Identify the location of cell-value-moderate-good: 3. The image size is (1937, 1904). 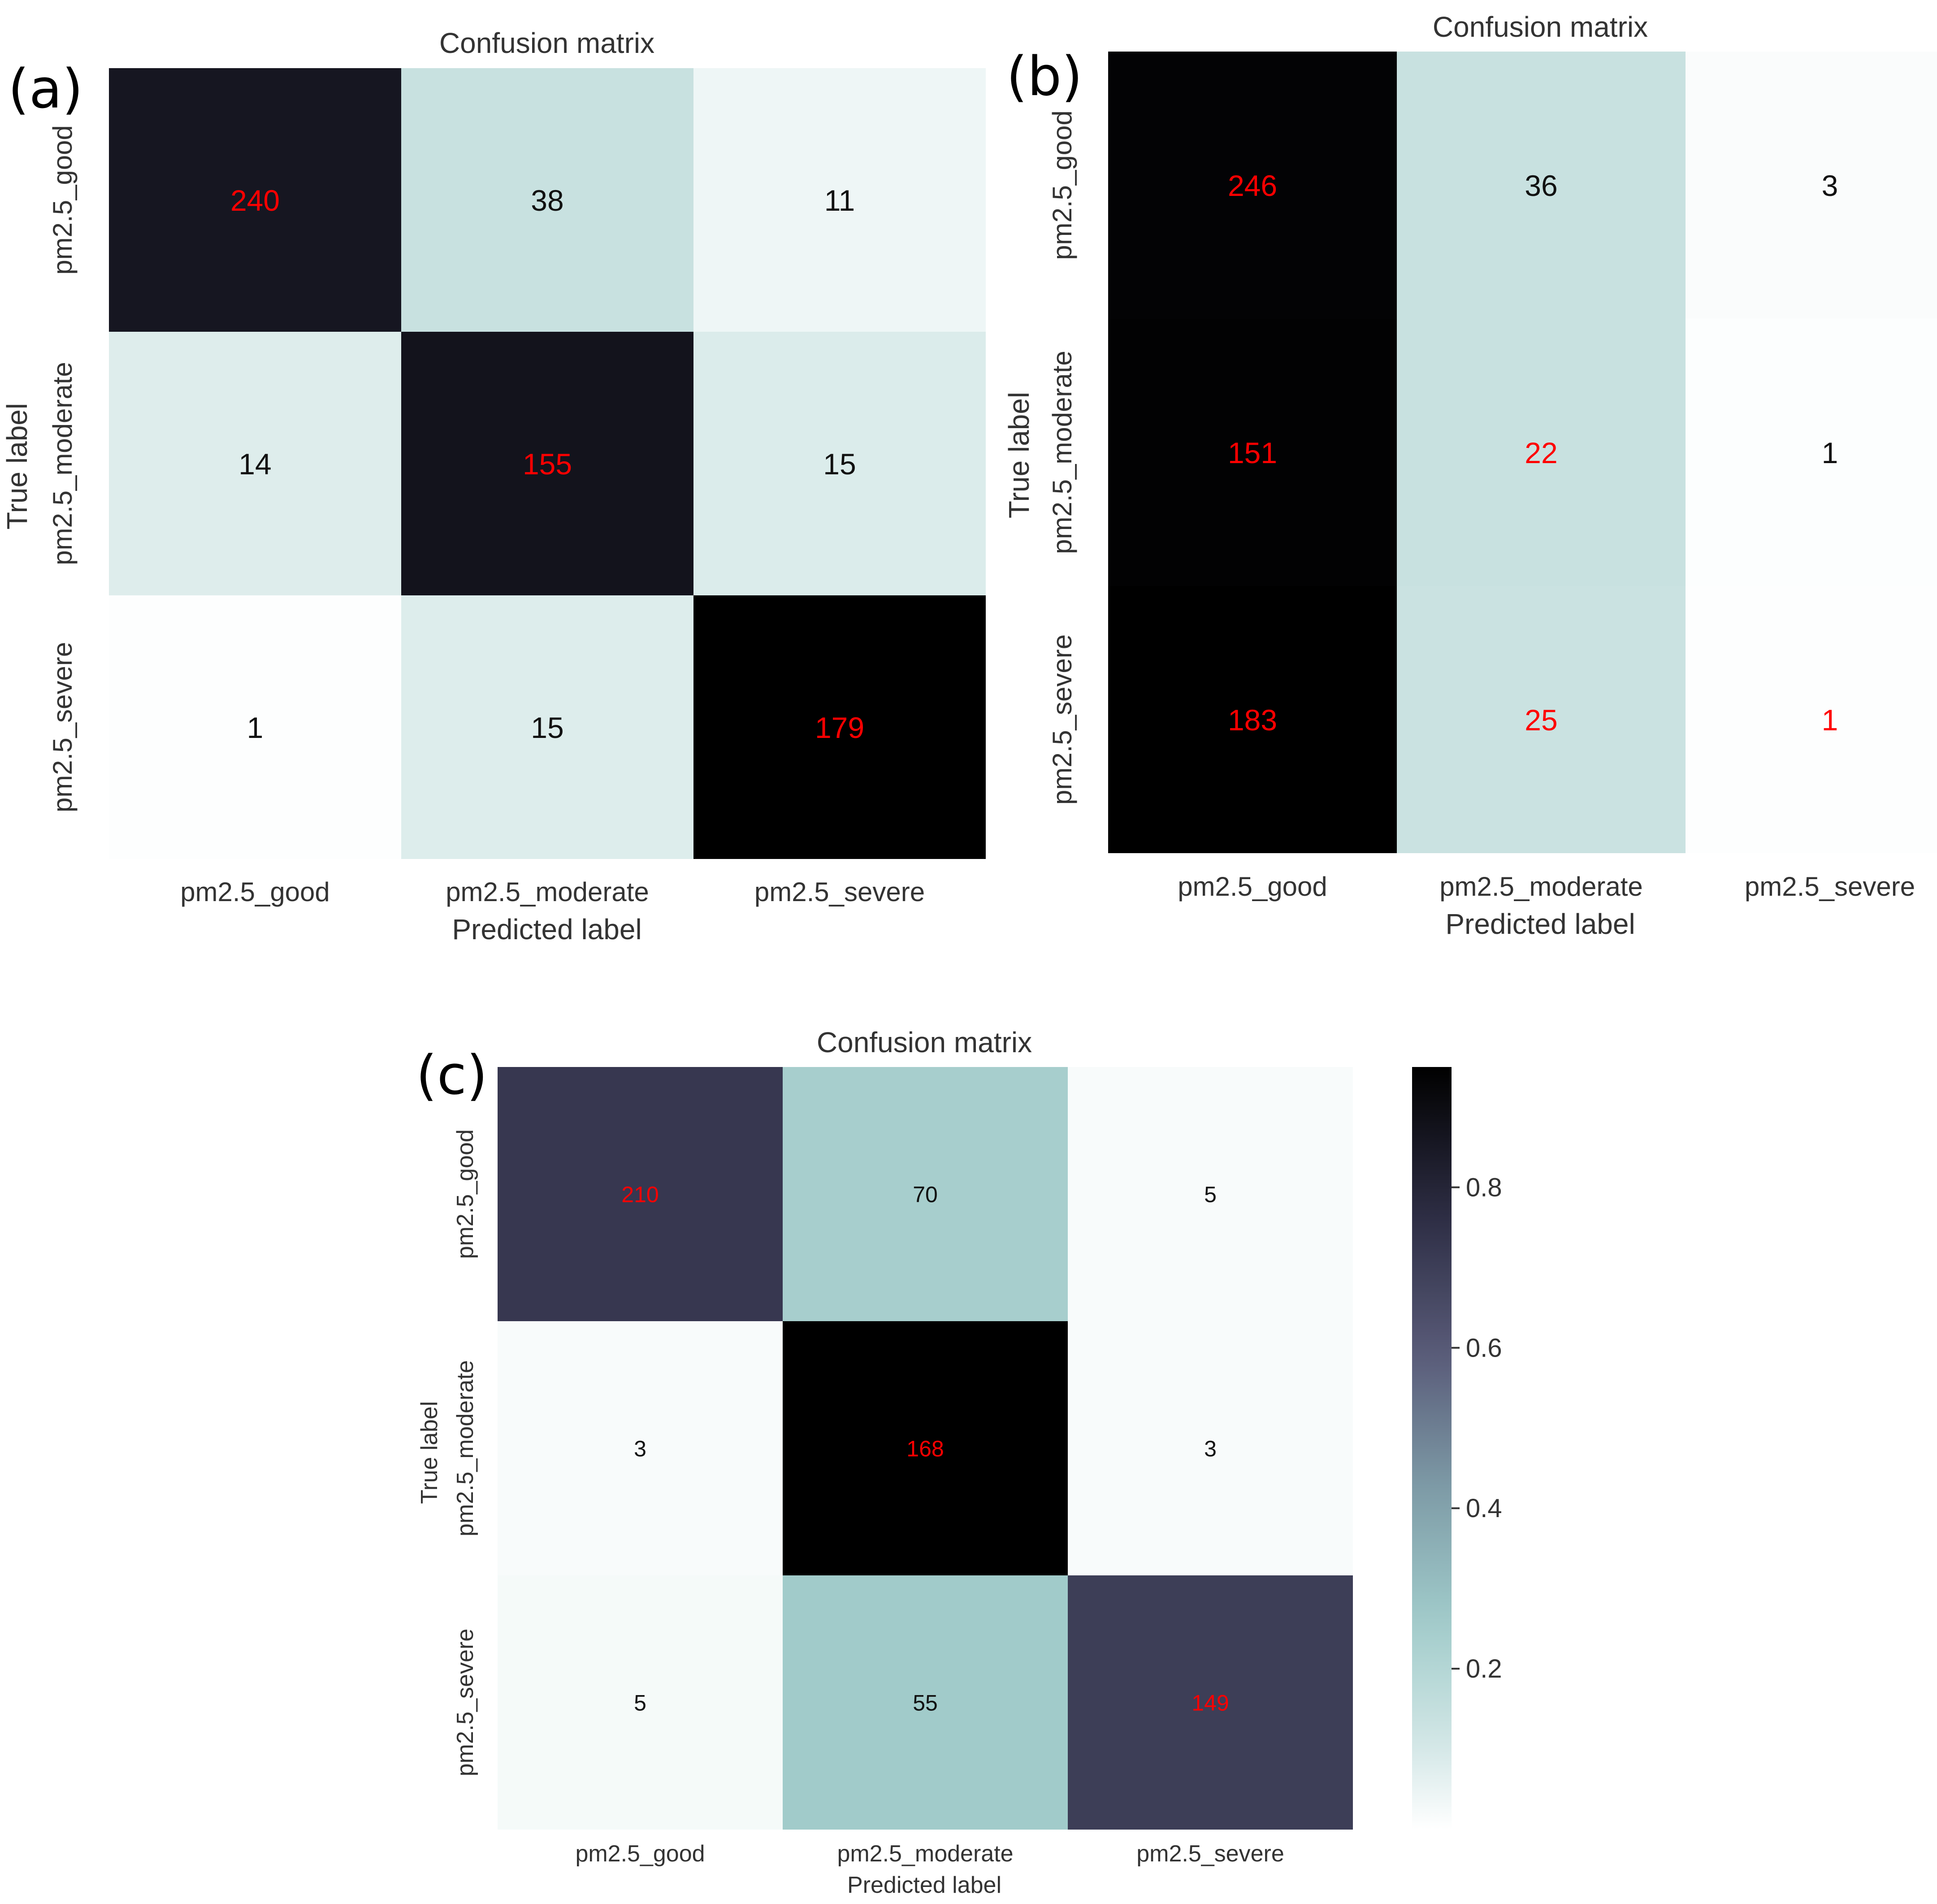
(640, 1449).